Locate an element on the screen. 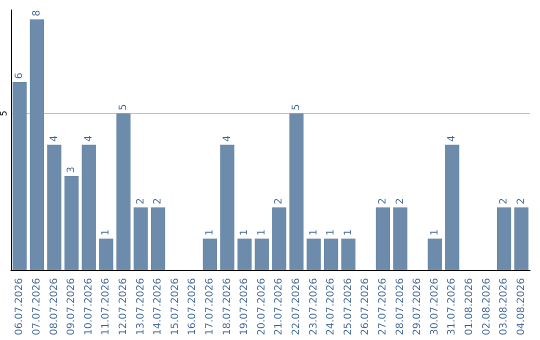  x-tick-label: 24.07.2026 is located at coordinates (331, 307).